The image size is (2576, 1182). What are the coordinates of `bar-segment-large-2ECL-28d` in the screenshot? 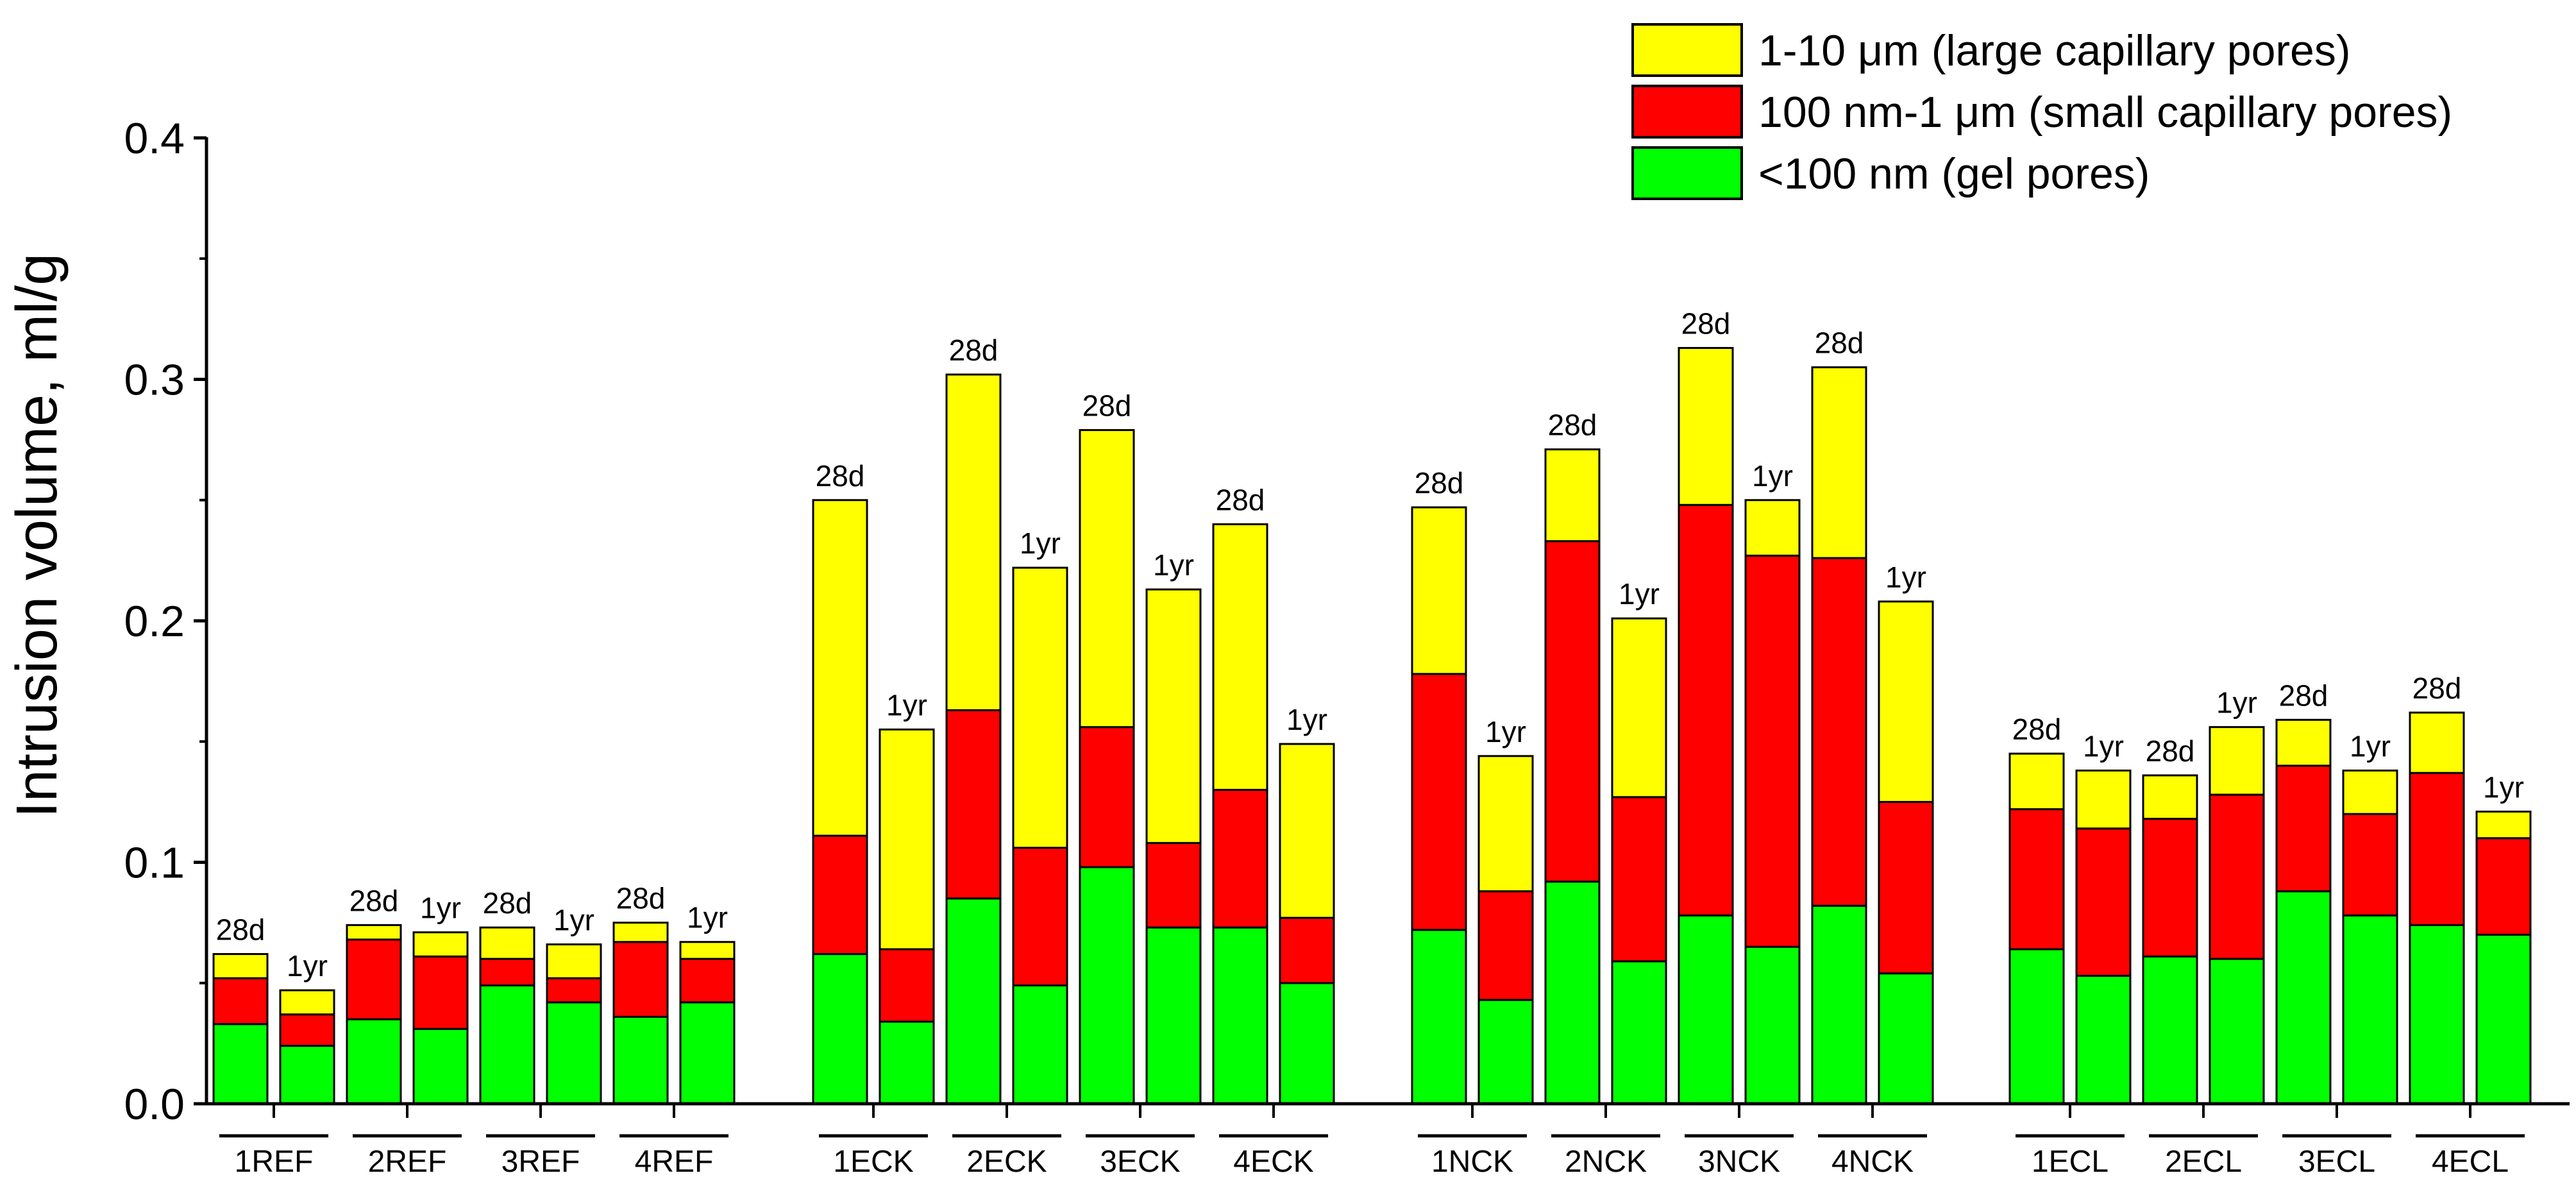 It's located at (2170, 797).